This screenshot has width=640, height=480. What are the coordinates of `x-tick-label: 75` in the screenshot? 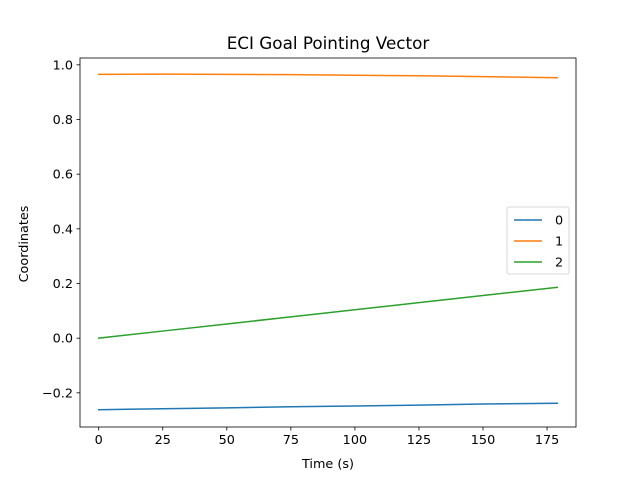 It's located at (291, 440).